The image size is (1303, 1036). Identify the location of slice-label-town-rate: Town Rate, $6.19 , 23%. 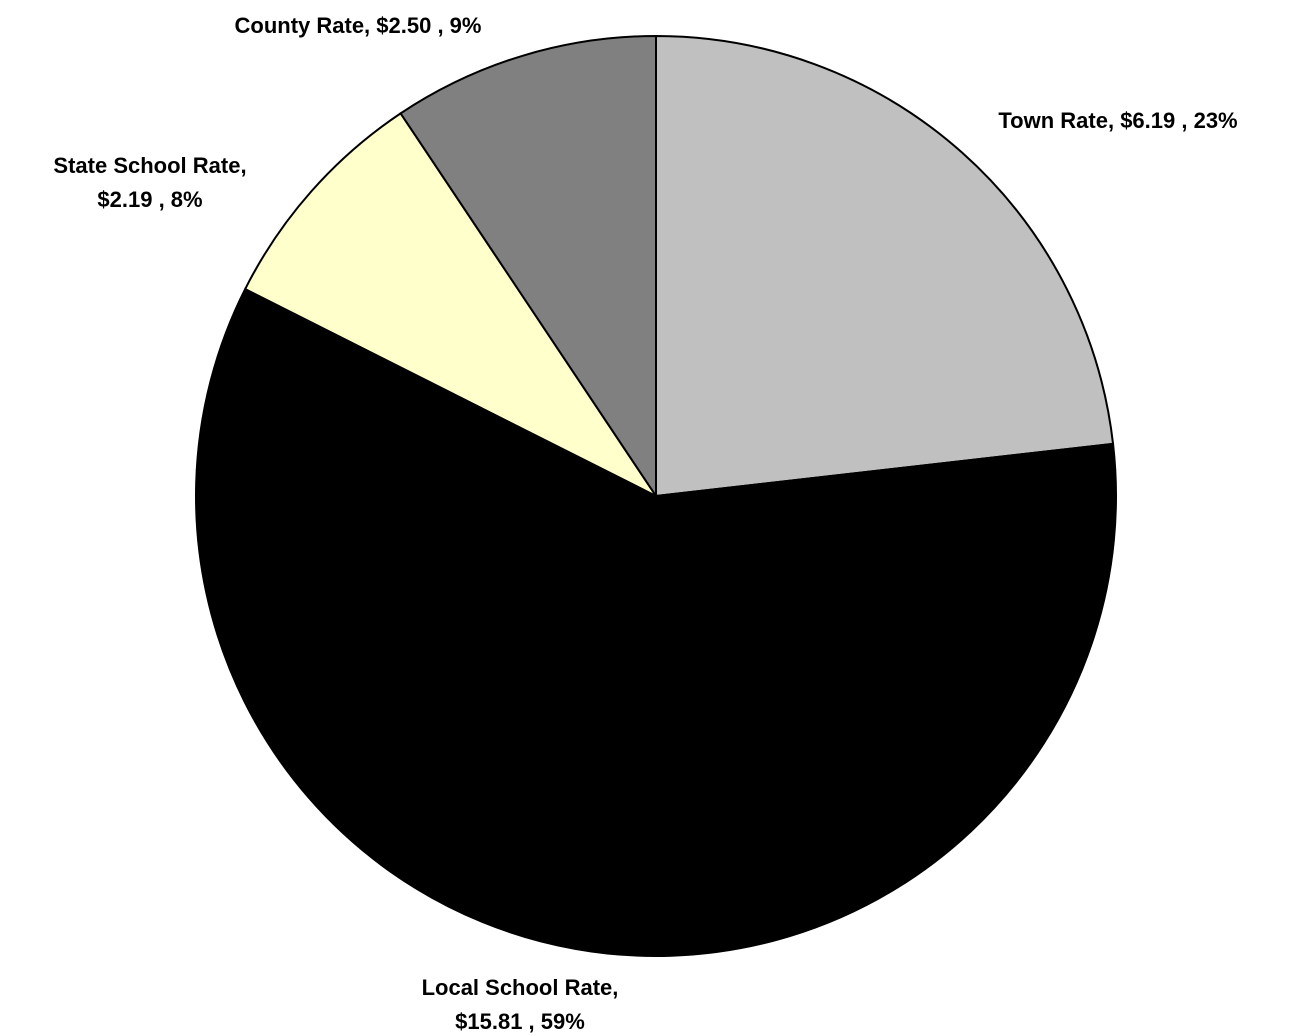
(1117, 120).